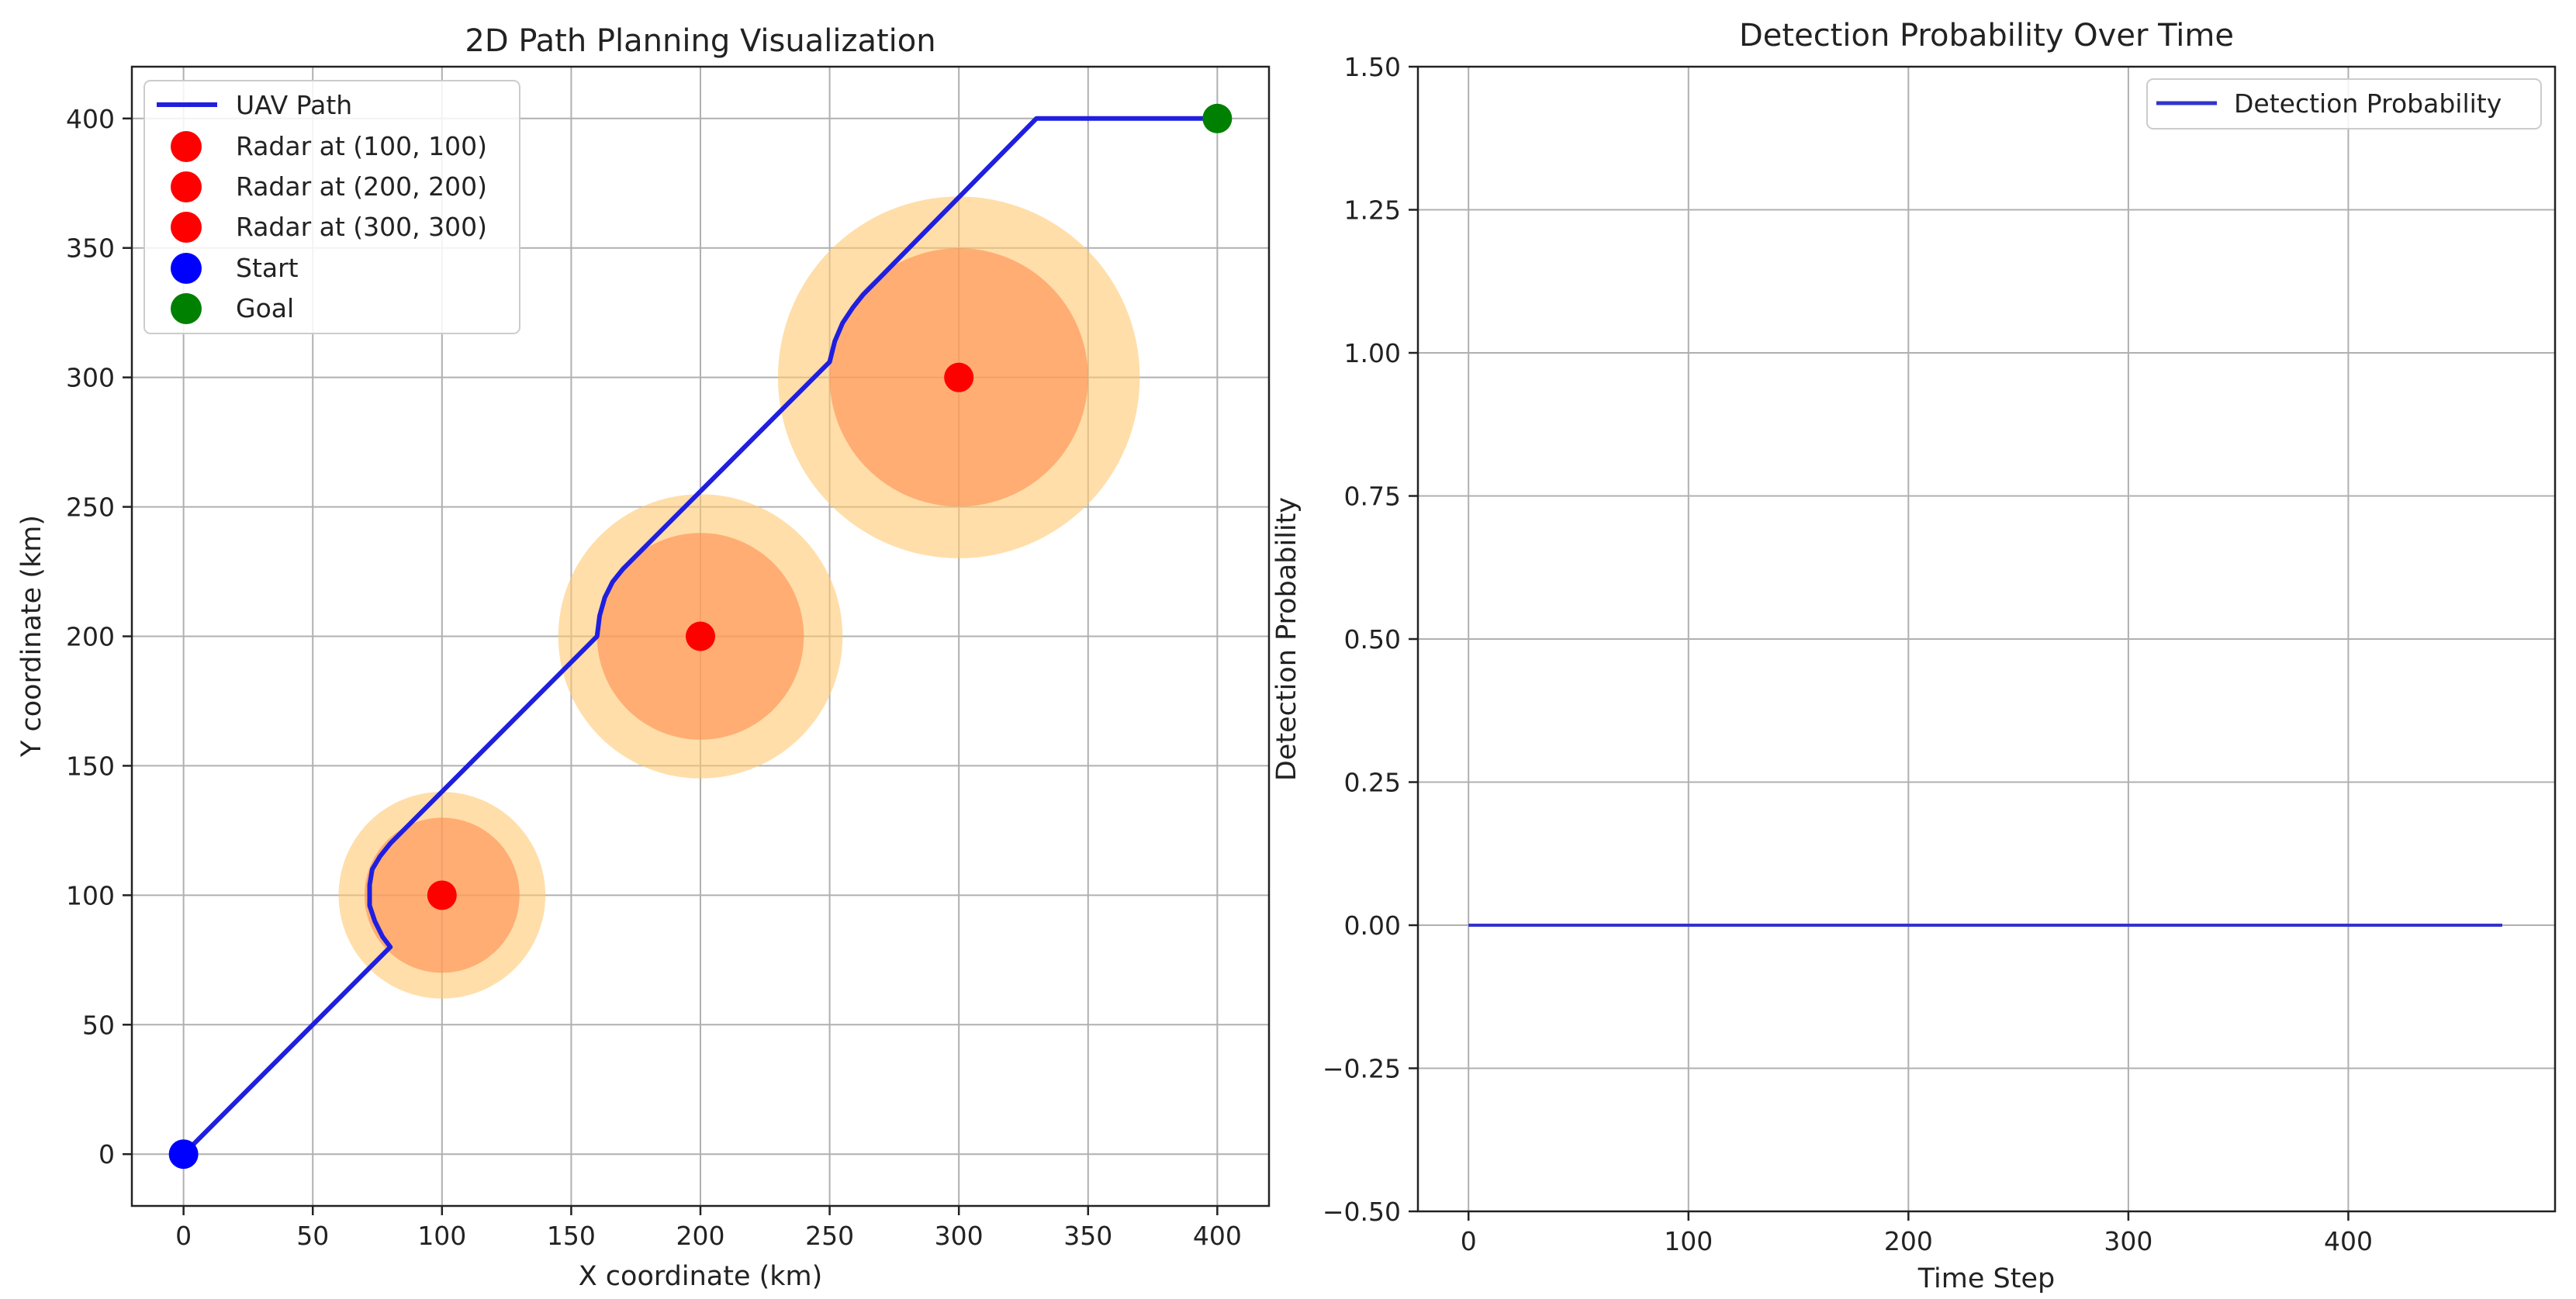  What do you see at coordinates (1217, 118) in the screenshot?
I see `goal-marker` at bounding box center [1217, 118].